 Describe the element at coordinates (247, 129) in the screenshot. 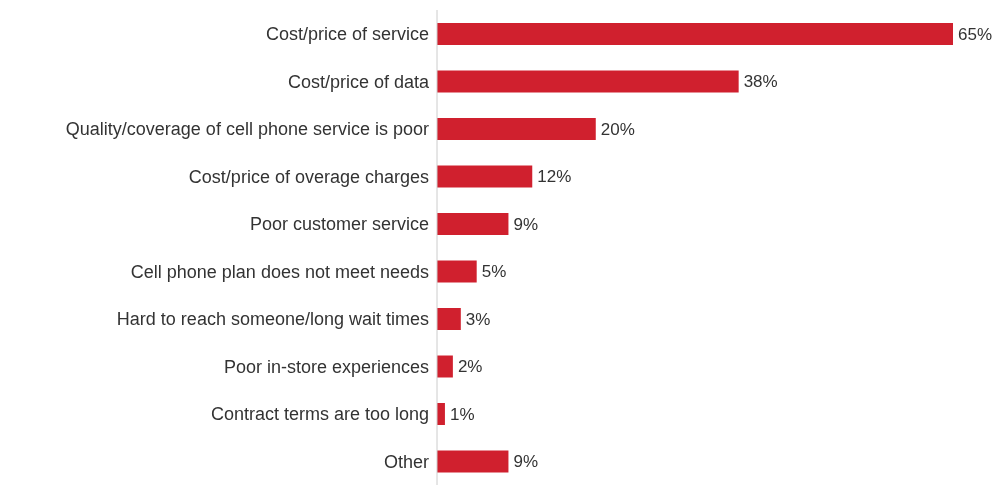

I see `y-tick-label: Quality/coverage of cell phone service is poor` at that location.